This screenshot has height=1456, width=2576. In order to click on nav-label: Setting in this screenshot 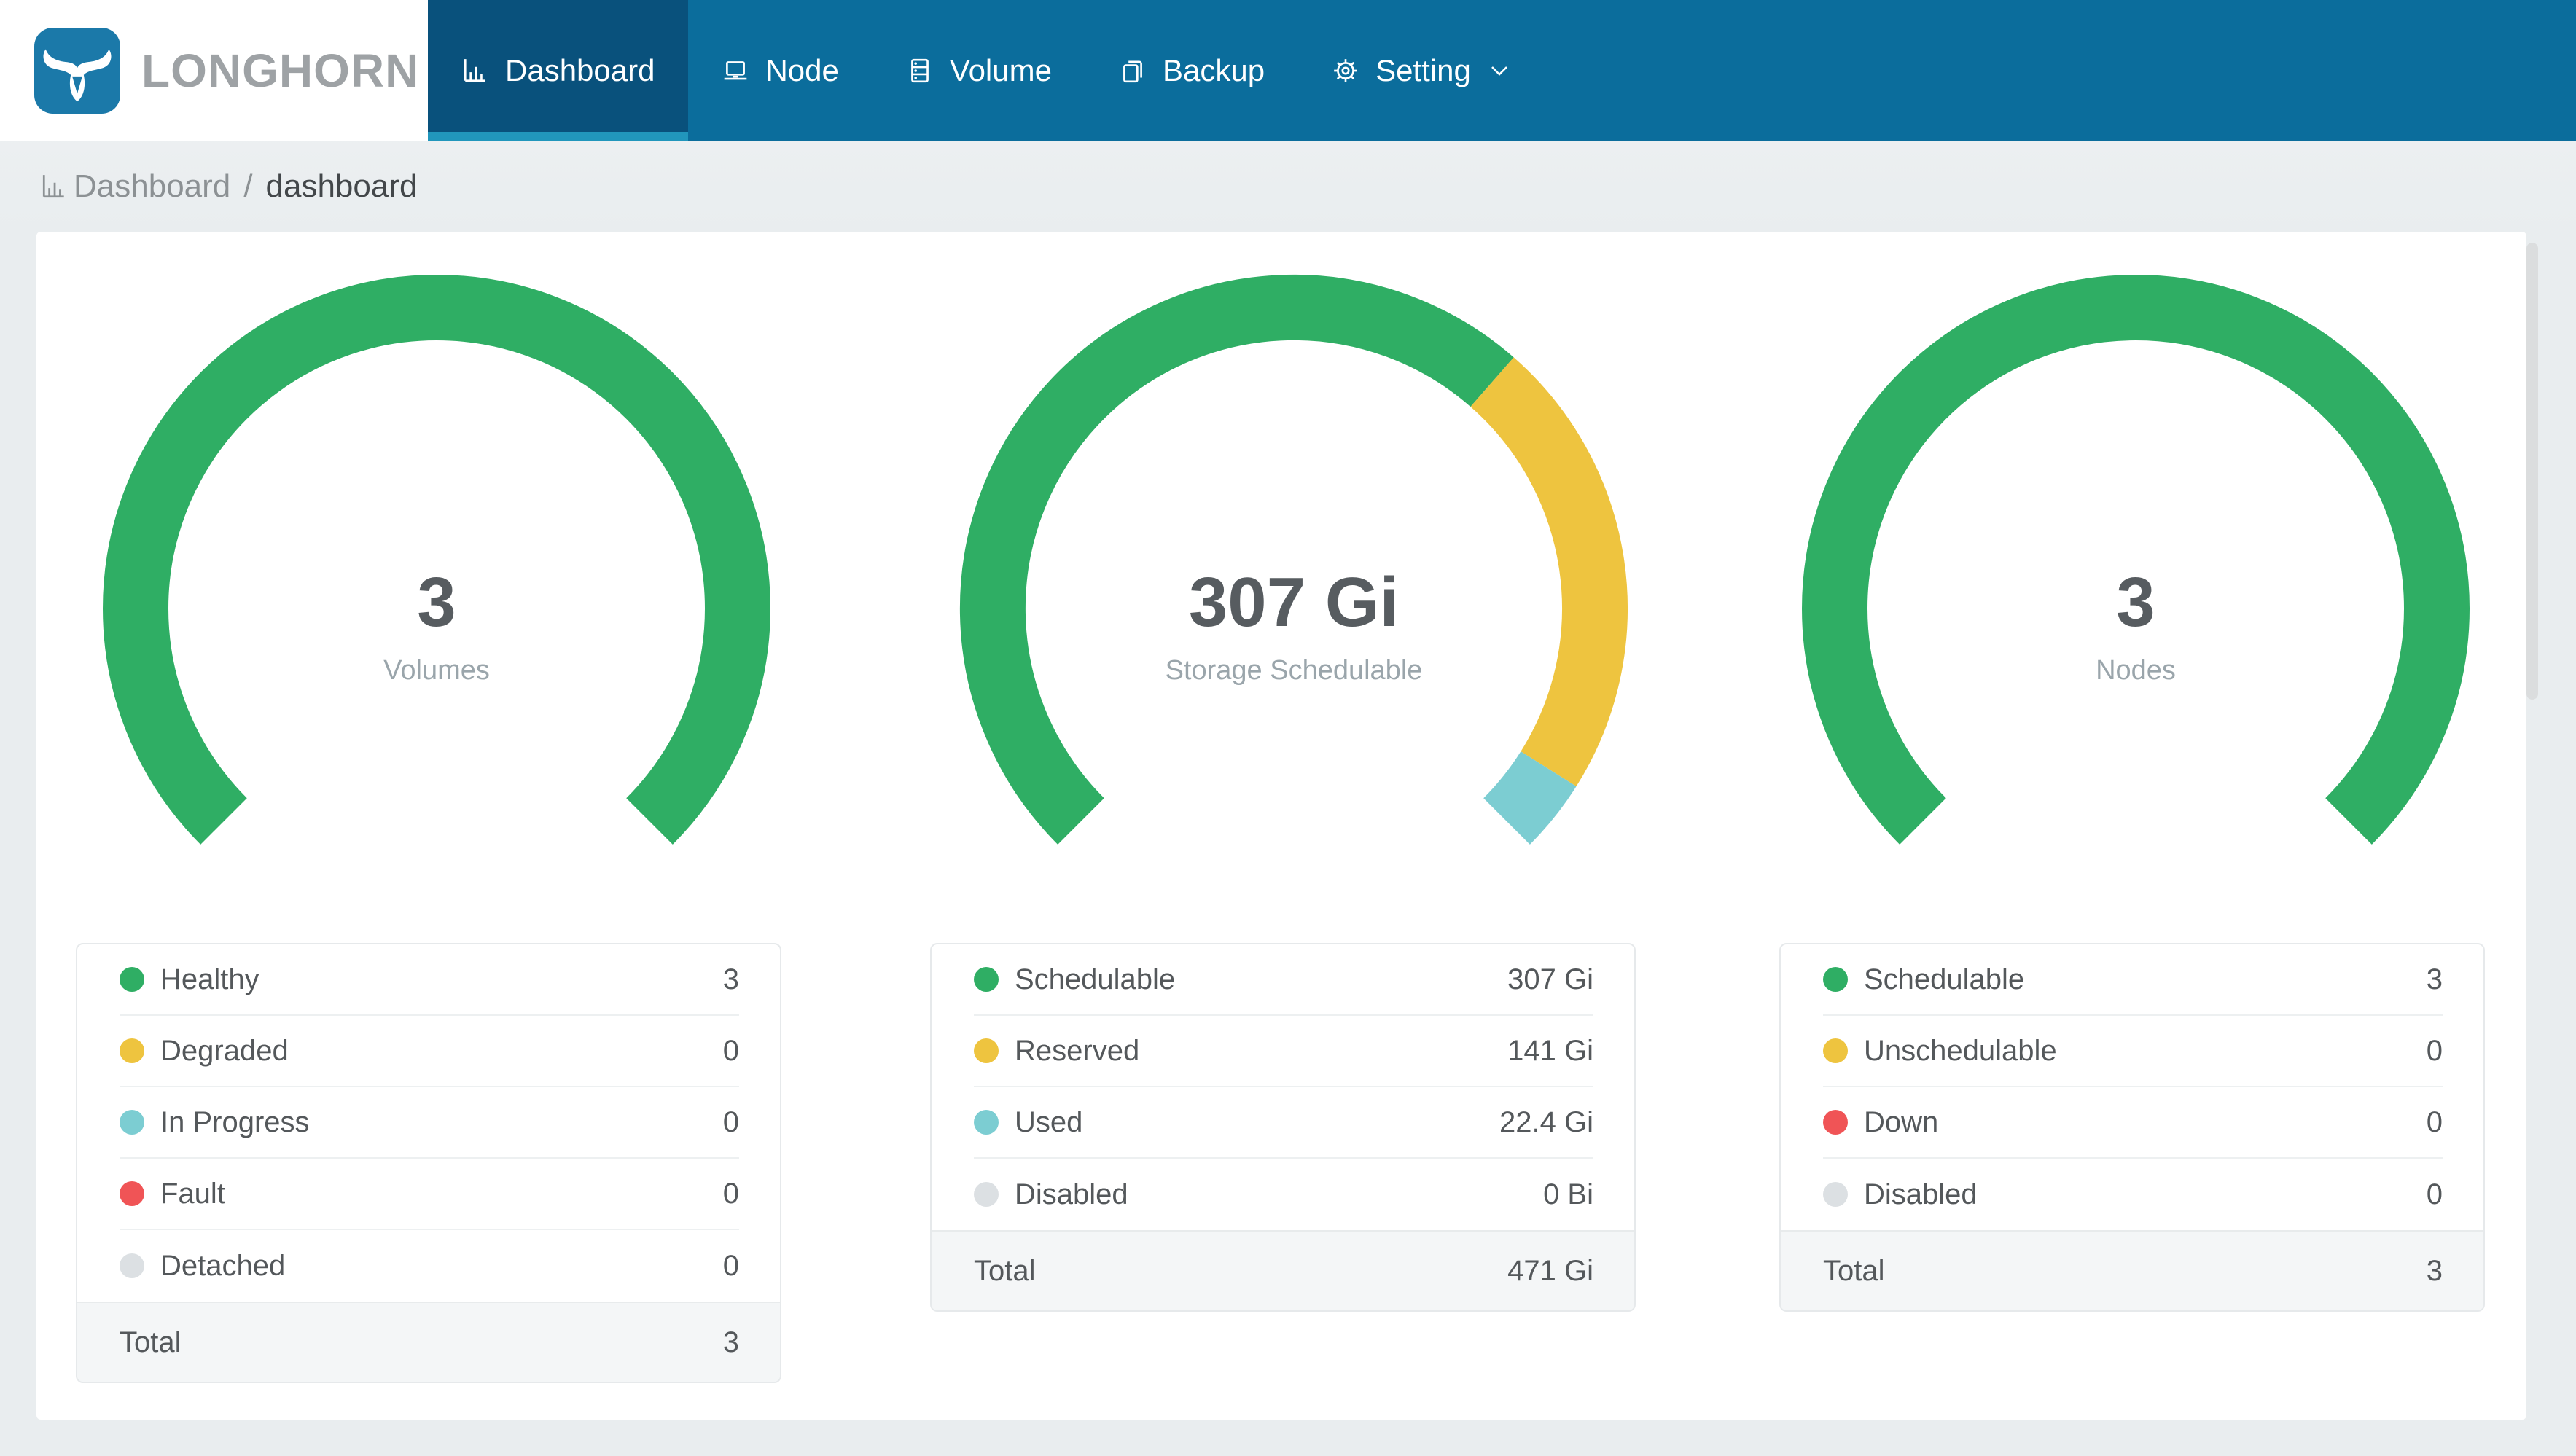, I will do `click(1423, 69)`.